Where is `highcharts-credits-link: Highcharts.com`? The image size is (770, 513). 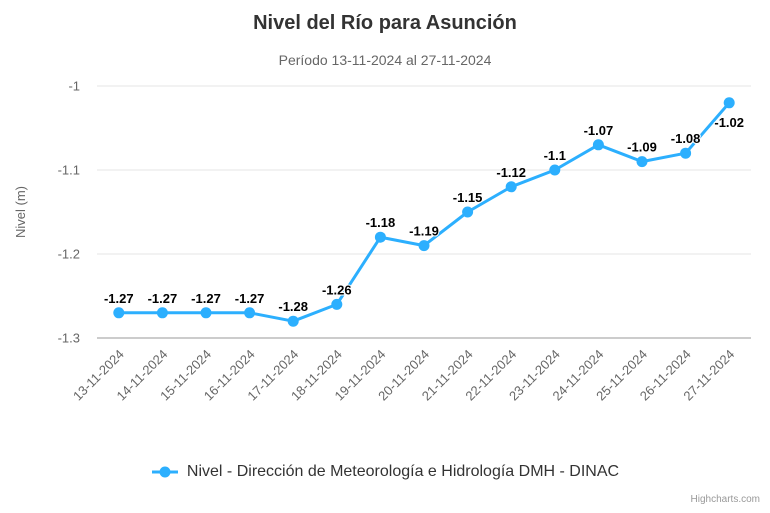
highcharts-credits-link: Highcharts.com is located at coordinates (725, 499).